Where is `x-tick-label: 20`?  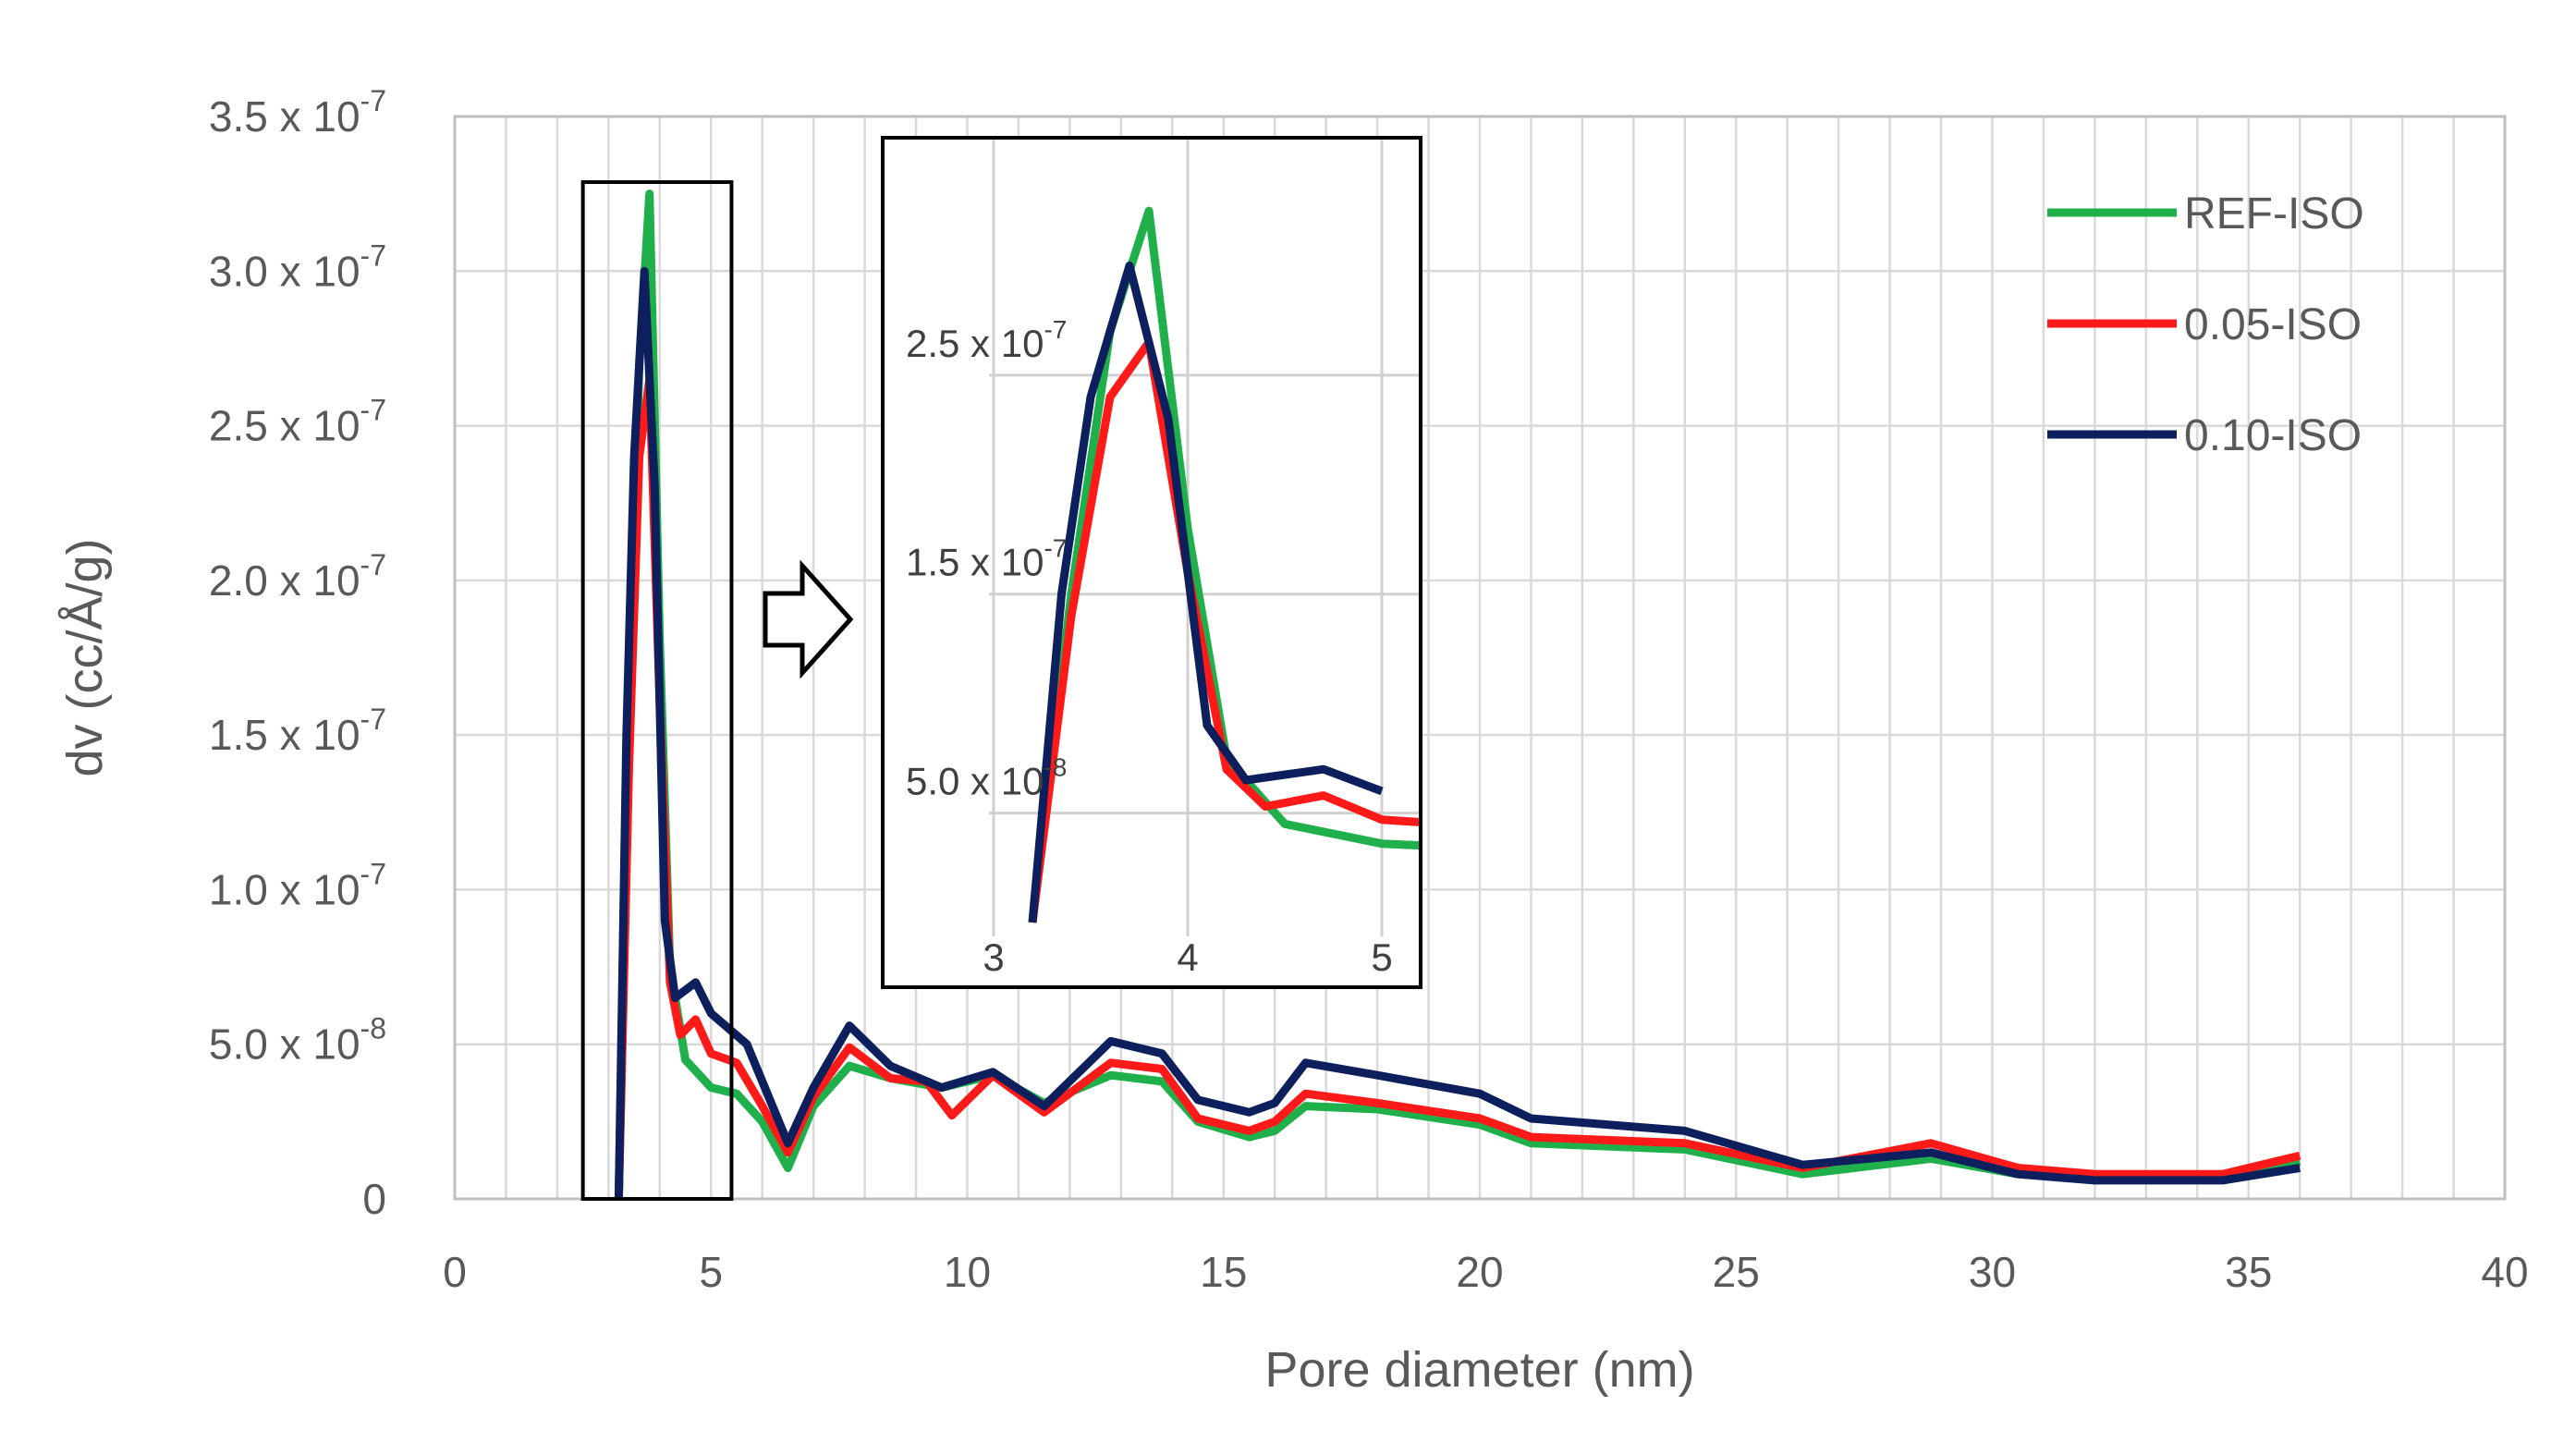 x-tick-label: 20 is located at coordinates (1479, 1272).